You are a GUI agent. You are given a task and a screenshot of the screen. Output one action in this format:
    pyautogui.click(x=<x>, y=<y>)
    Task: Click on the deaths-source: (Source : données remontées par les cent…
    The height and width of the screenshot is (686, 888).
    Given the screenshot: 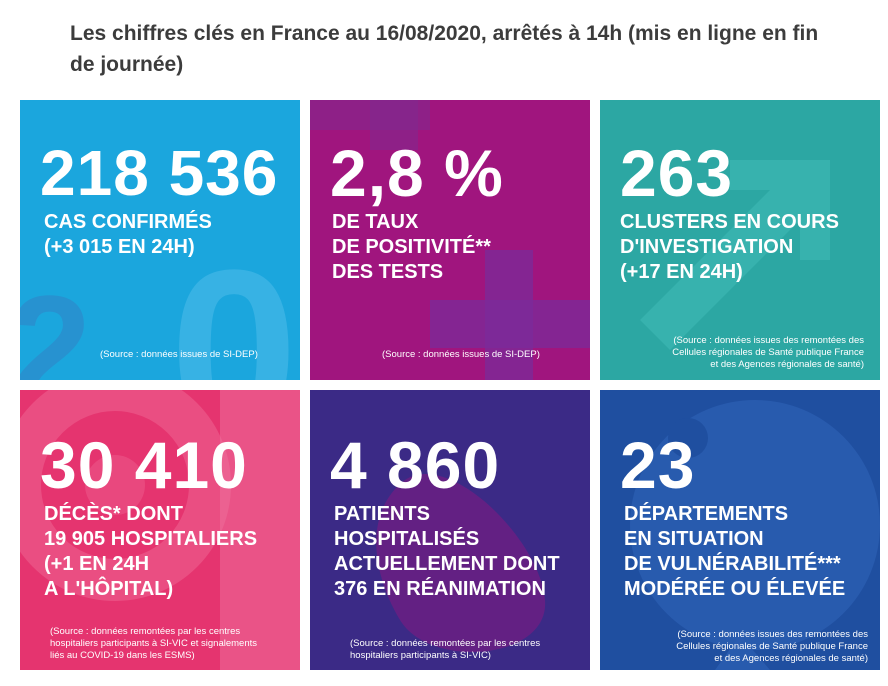 What is the action you would take?
    pyautogui.click(x=153, y=643)
    